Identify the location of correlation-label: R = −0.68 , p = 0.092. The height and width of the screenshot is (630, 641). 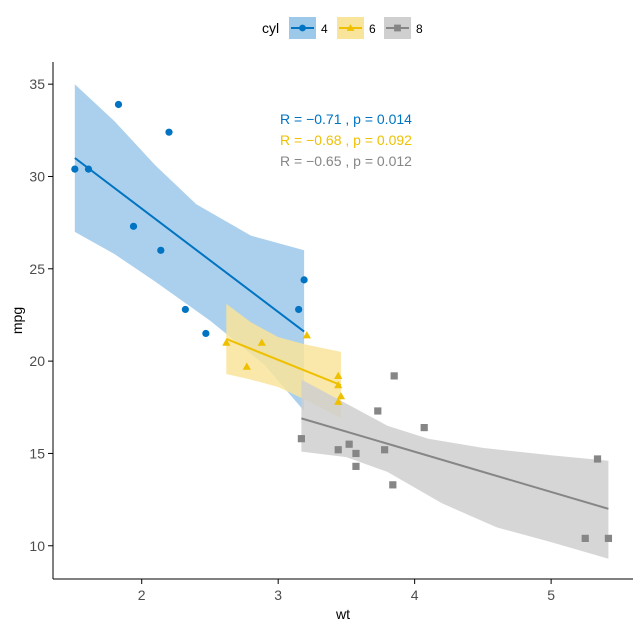
(346, 140).